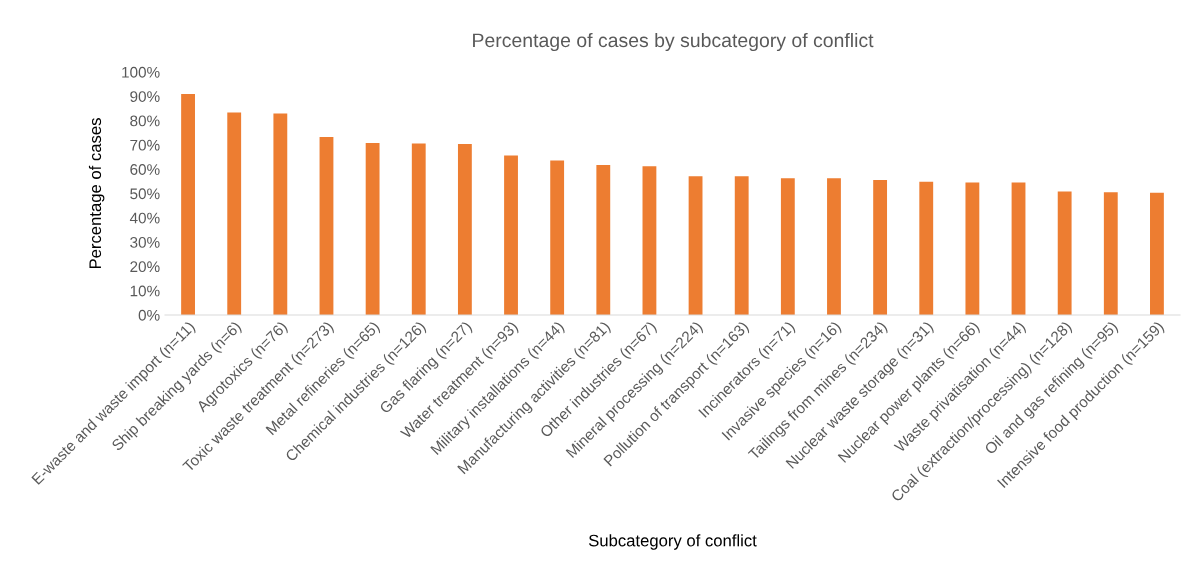 This screenshot has height=574, width=1202. Describe the element at coordinates (149, 315) in the screenshot. I see `y-tick-label: 0%` at that location.